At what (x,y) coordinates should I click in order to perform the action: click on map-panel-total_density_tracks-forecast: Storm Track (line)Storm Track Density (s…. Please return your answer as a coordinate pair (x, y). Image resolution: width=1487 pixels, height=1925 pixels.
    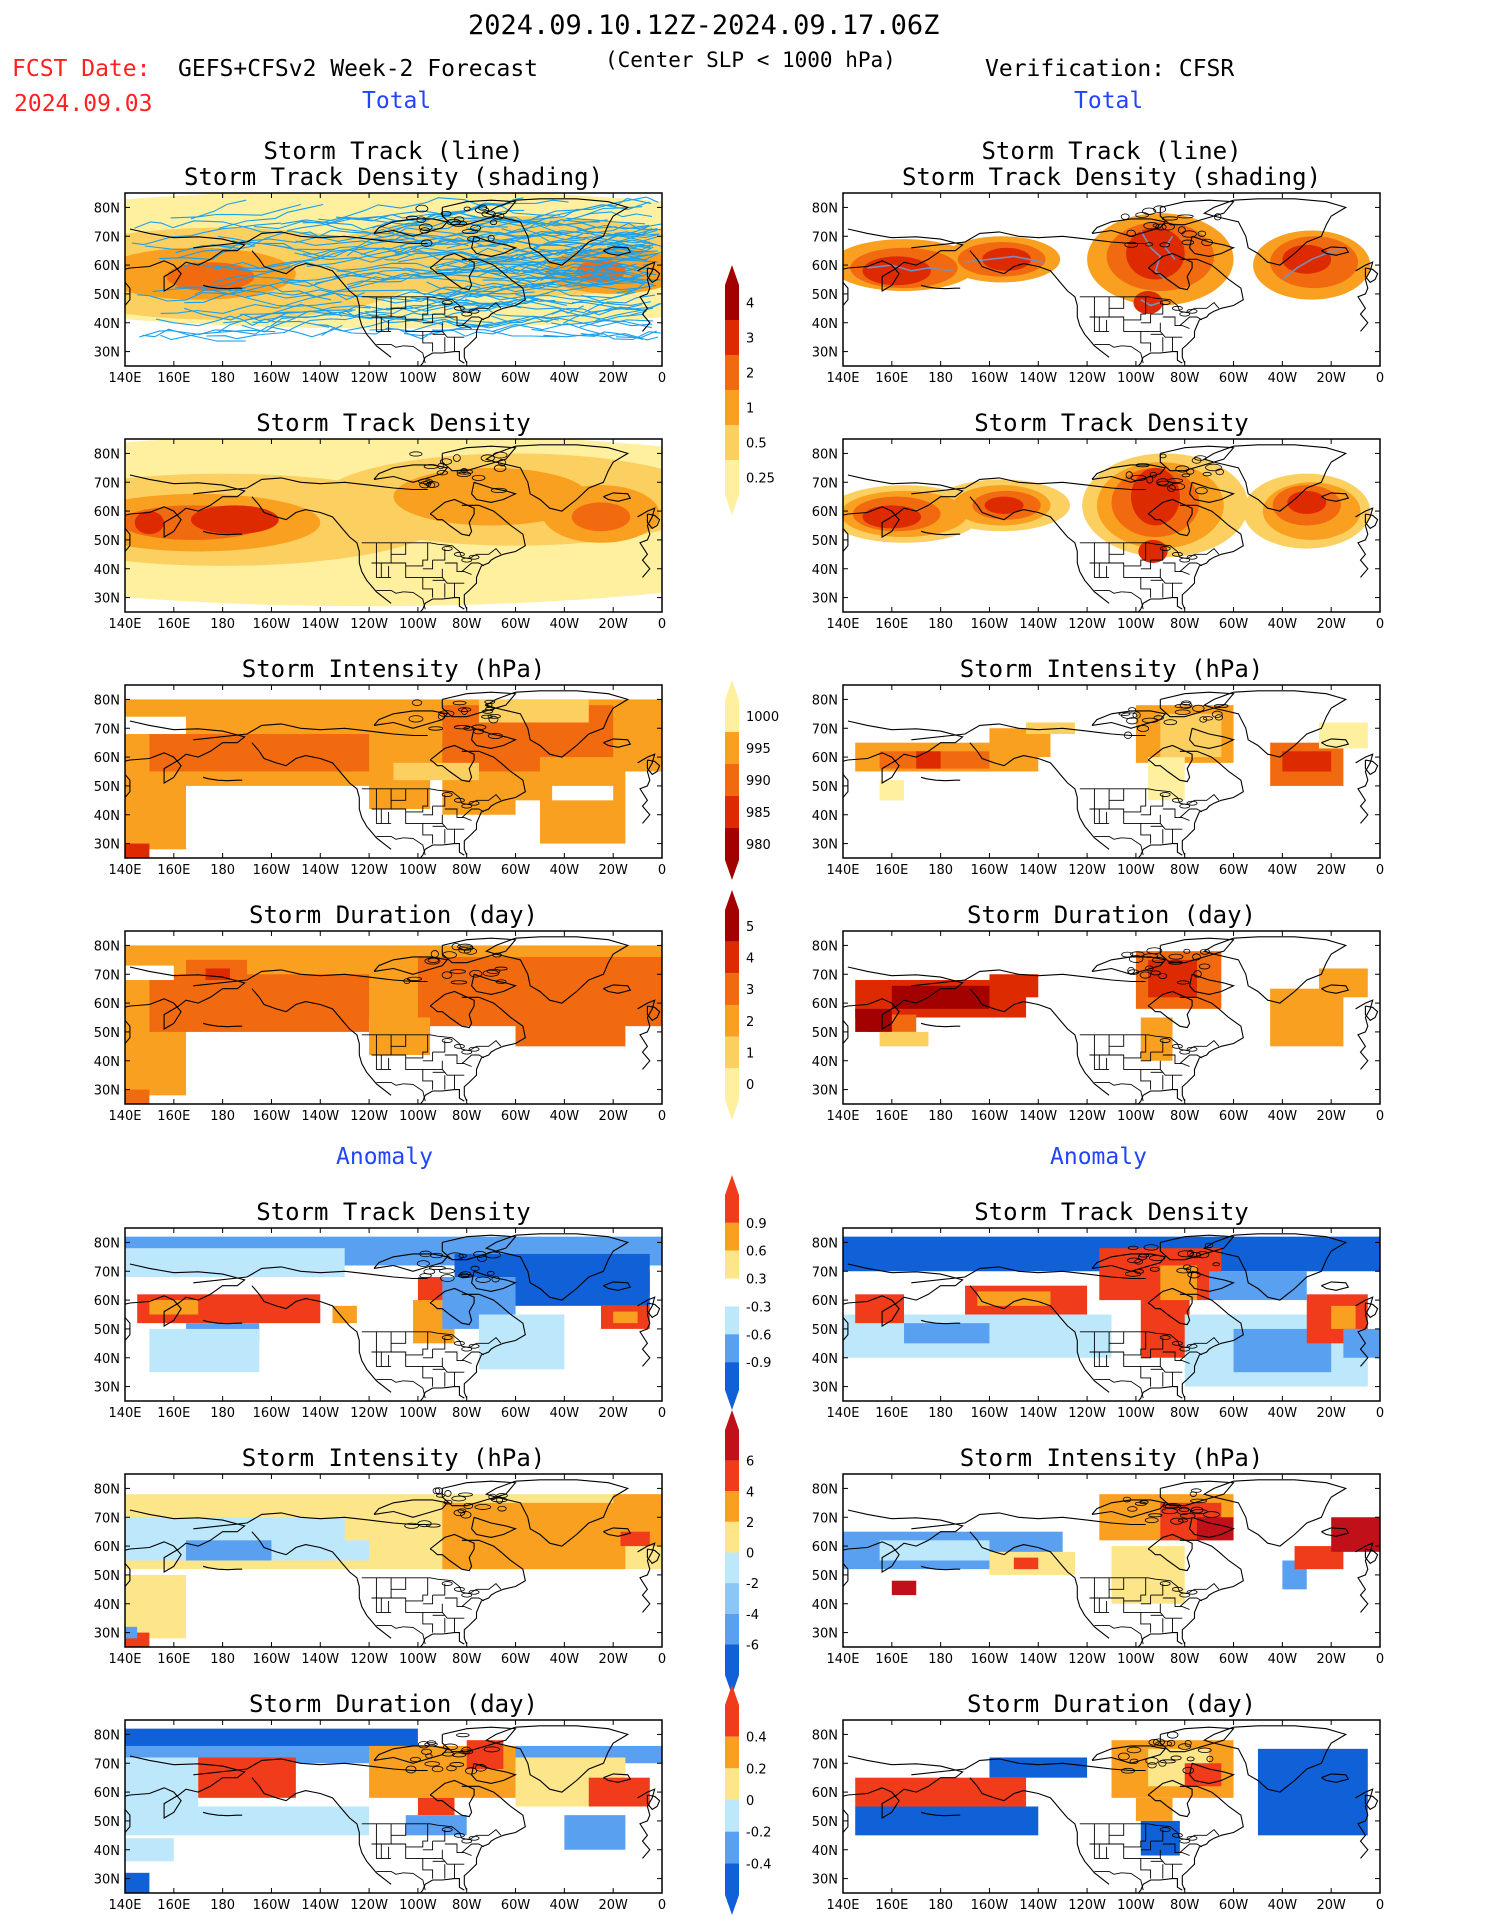
    Looking at the image, I should click on (380, 261).